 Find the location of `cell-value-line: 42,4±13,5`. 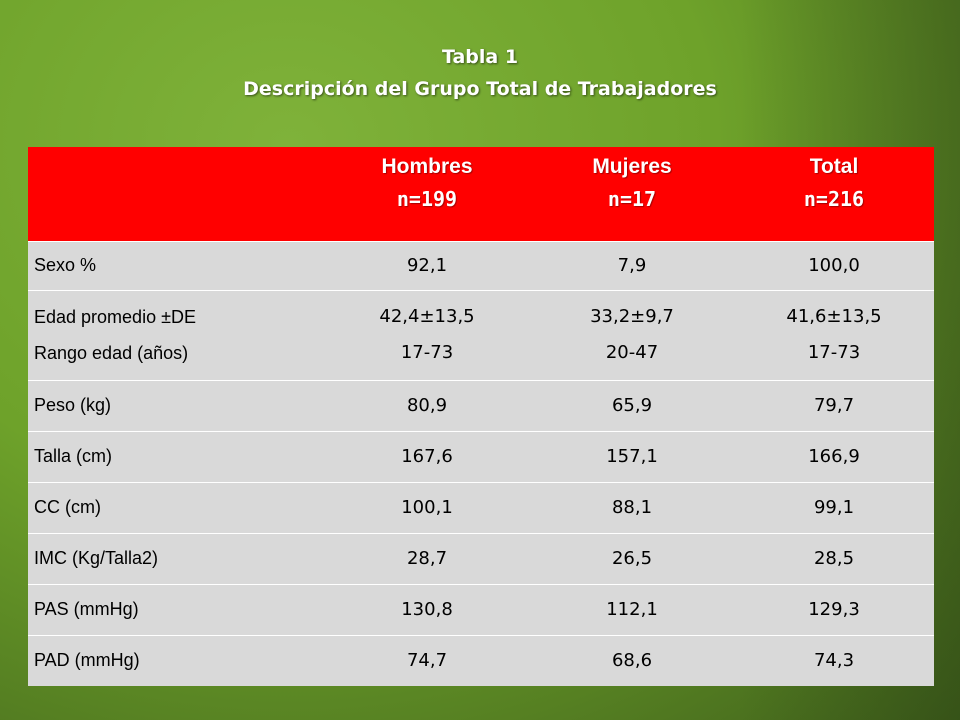

cell-value-line: 42,4±13,5 is located at coordinates (427, 316).